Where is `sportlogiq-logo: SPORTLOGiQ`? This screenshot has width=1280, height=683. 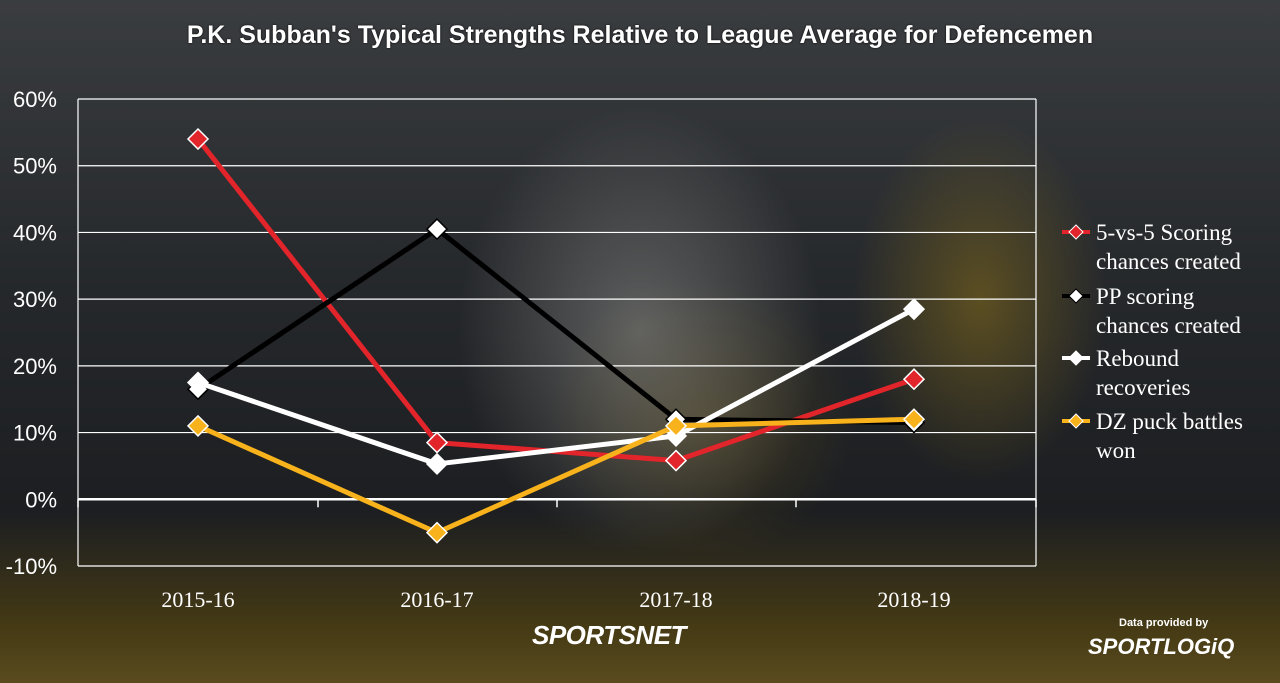 sportlogiq-logo: SPORTLOGiQ is located at coordinates (1161, 646).